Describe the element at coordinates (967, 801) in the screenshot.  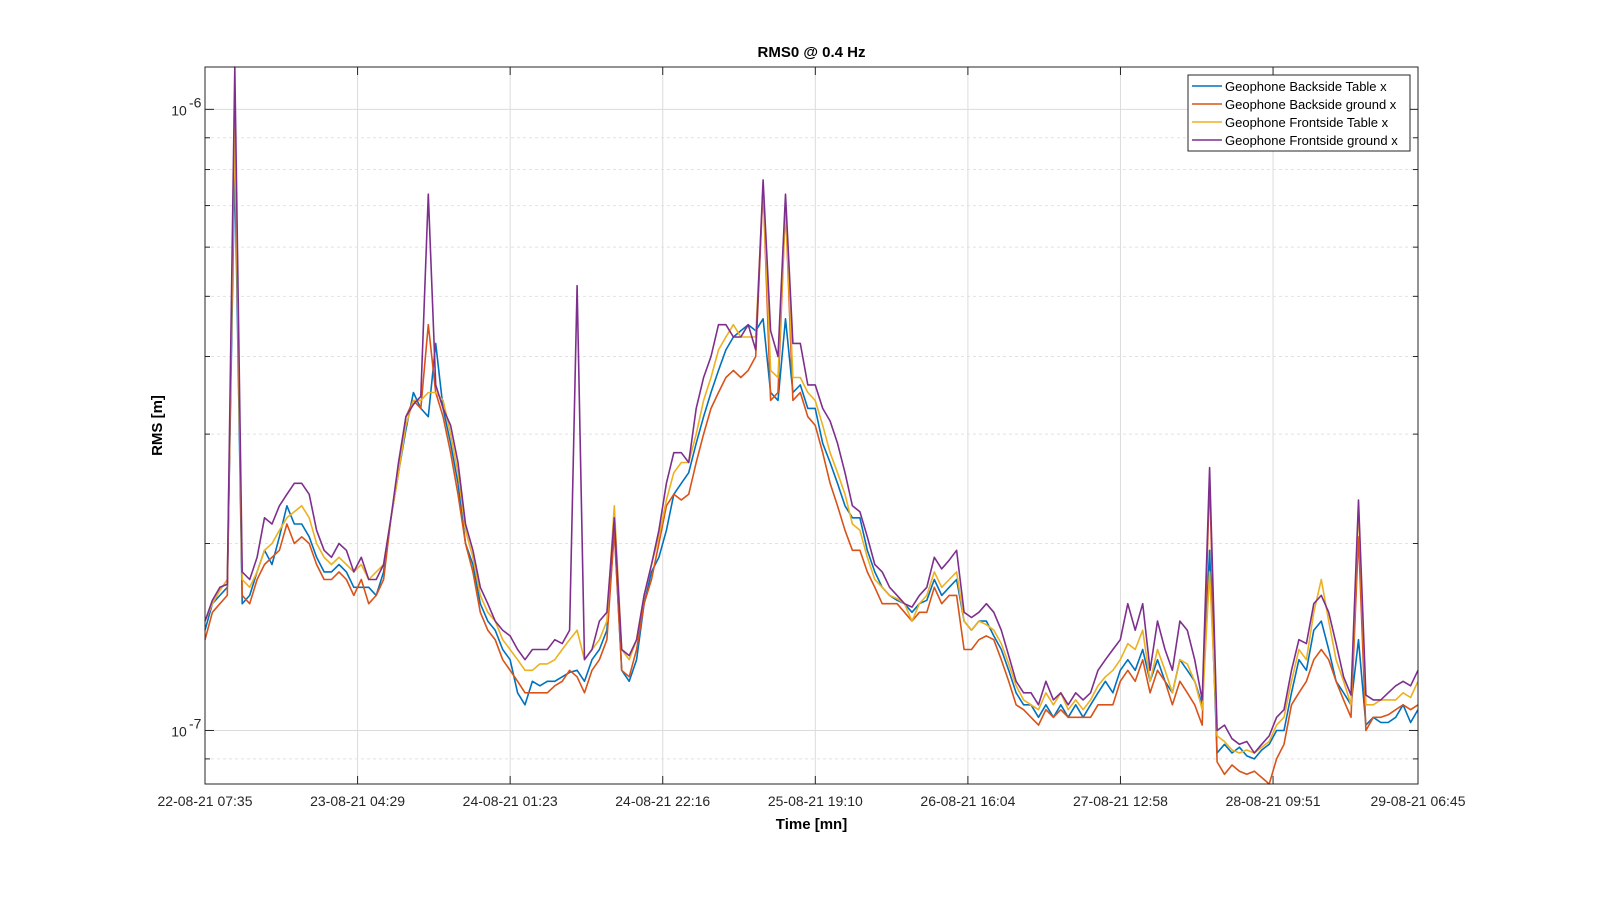
I see `x-tick-label: 26-08-21 16:04` at that location.